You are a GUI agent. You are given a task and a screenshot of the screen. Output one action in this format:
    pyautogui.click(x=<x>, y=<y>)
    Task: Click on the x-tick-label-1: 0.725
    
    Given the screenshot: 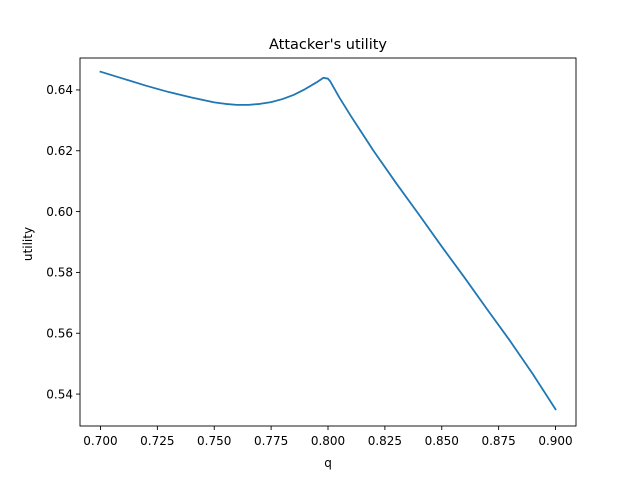 What is the action you would take?
    pyautogui.click(x=157, y=441)
    